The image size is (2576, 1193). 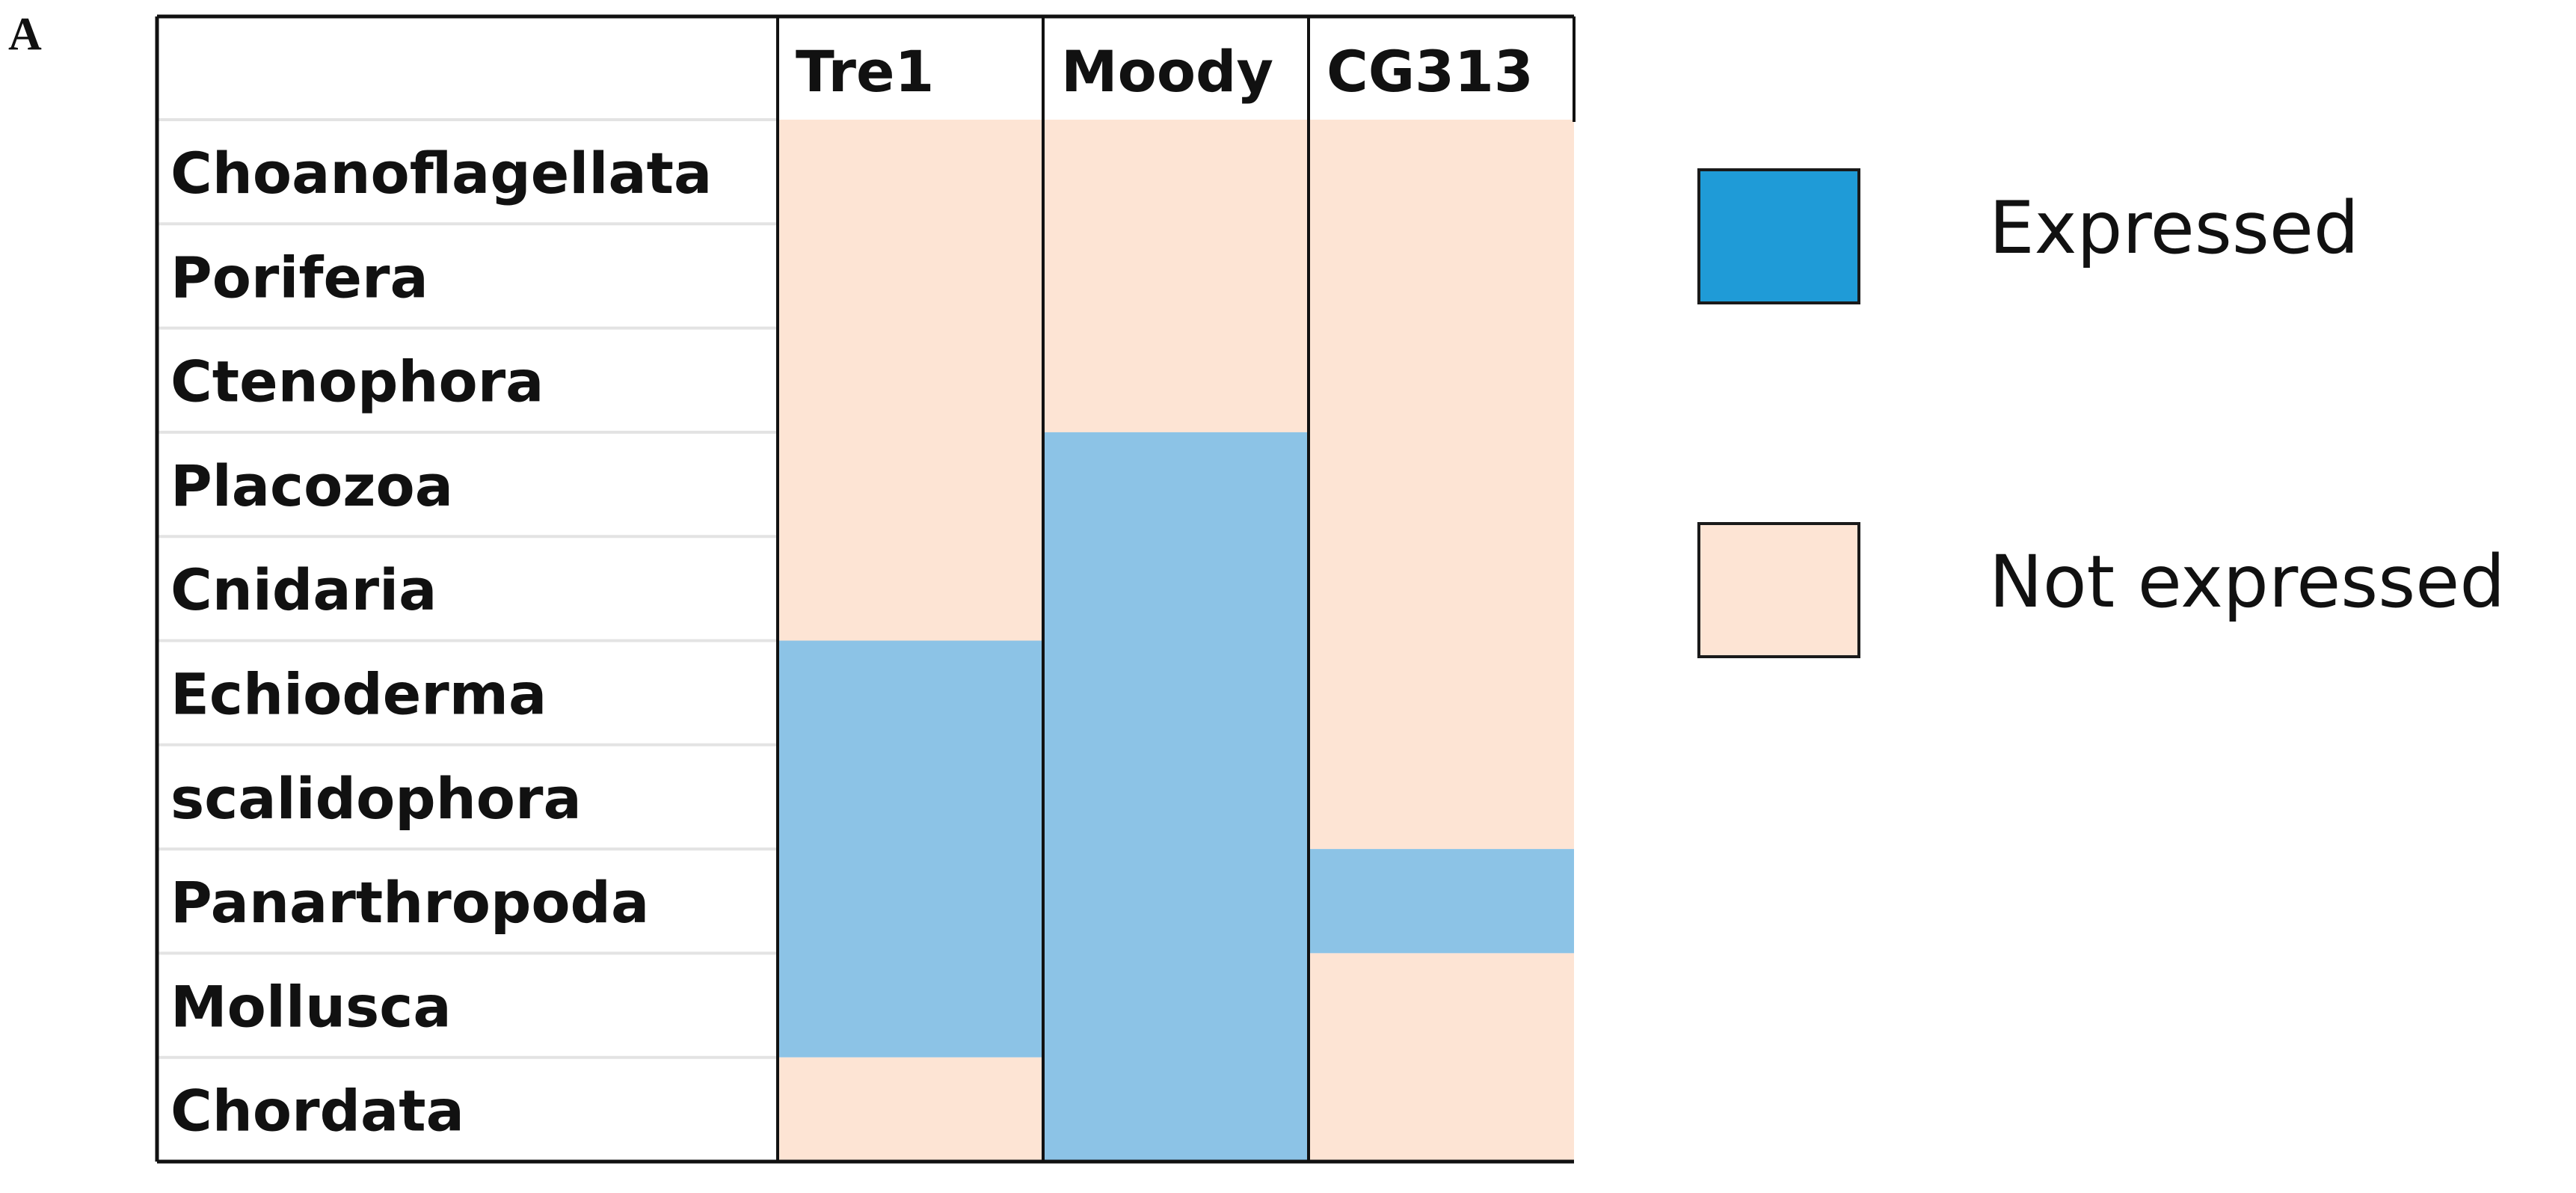 What do you see at coordinates (357, 382) in the screenshot?
I see `row-label-ctenophora: Ctenophora` at bounding box center [357, 382].